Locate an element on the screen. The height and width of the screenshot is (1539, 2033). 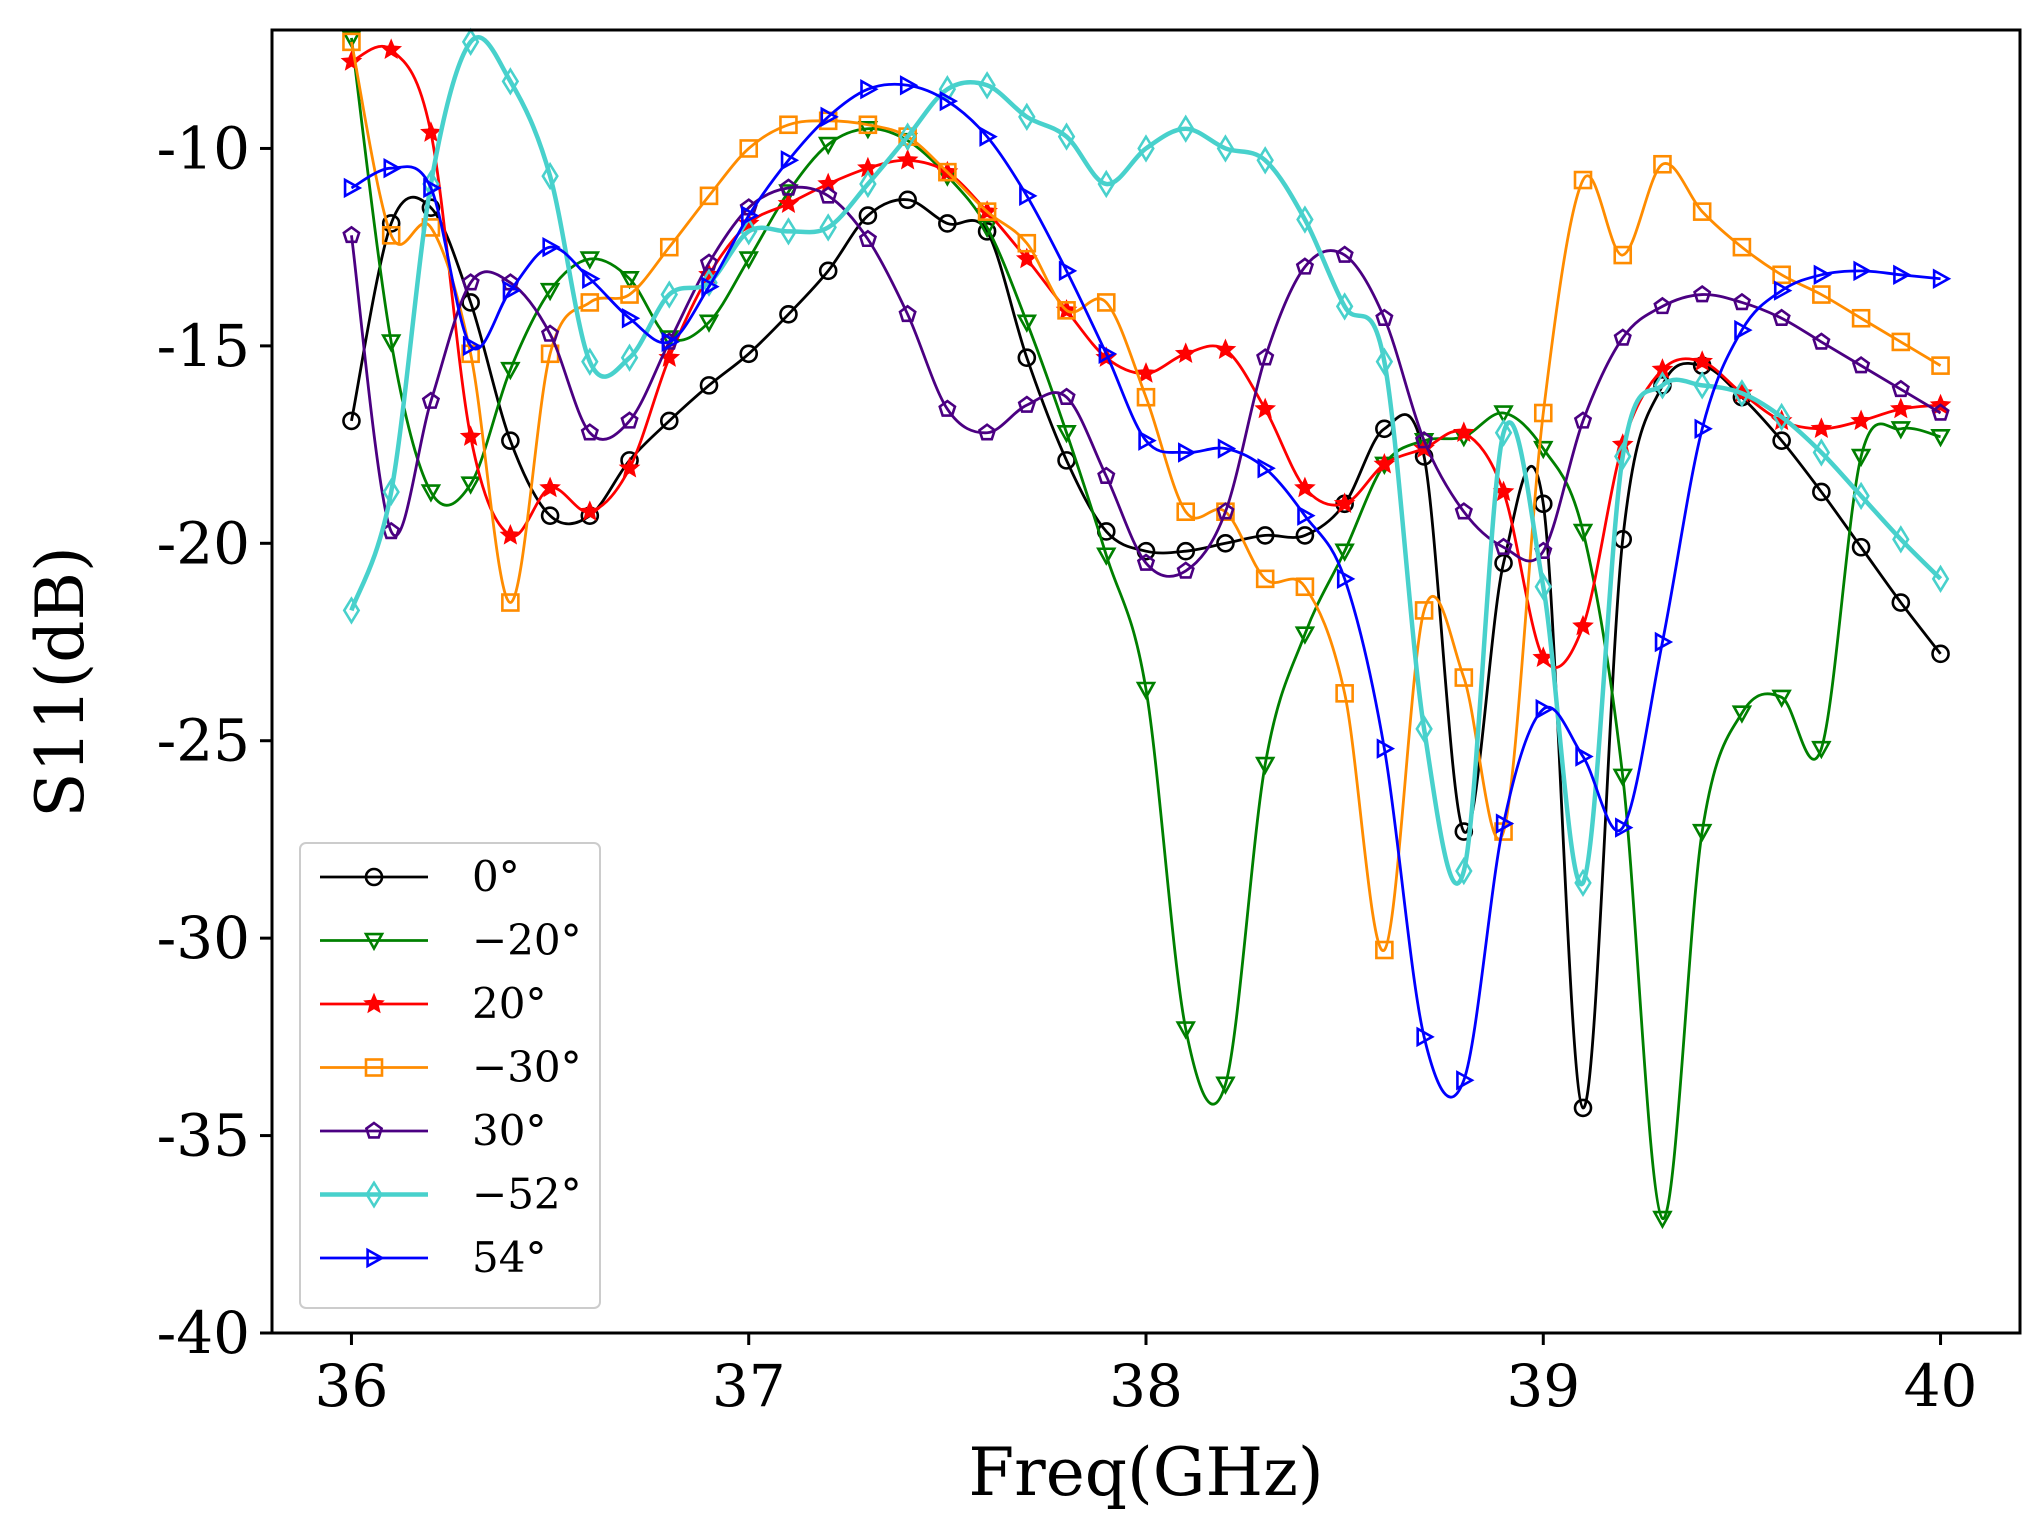
y-tick-label: -40 is located at coordinates (203, 1333).